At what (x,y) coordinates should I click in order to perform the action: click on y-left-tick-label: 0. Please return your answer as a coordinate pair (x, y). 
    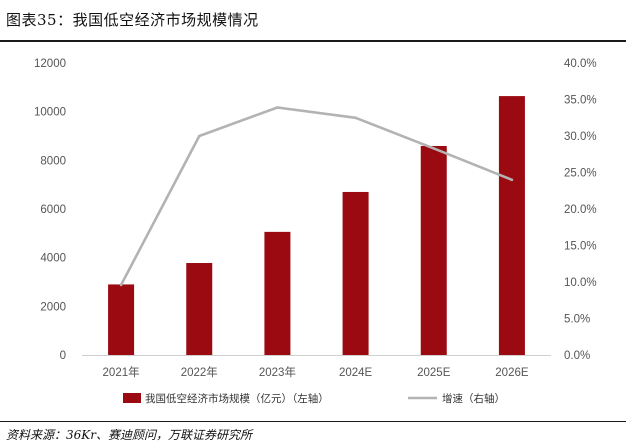
    Looking at the image, I should click on (63, 356).